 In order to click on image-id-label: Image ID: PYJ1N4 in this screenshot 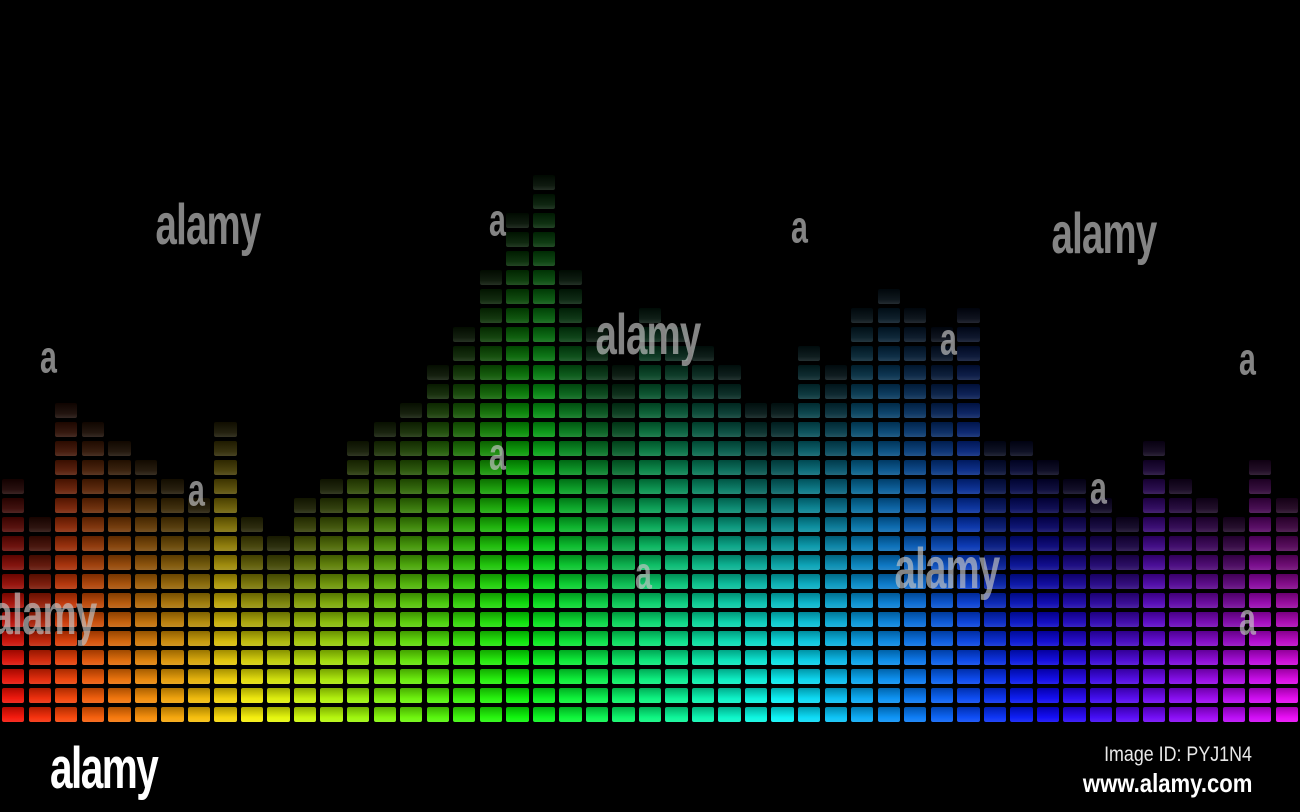, I will do `click(1178, 754)`.